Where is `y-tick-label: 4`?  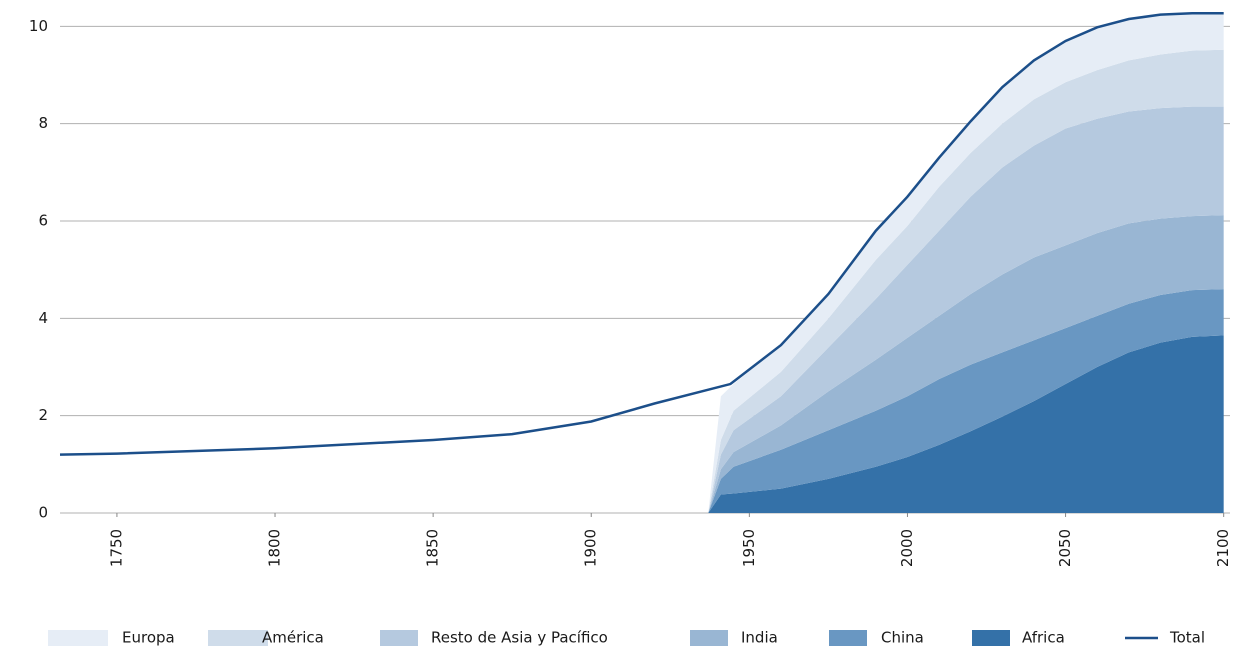 y-tick-label: 4 is located at coordinates (43, 318).